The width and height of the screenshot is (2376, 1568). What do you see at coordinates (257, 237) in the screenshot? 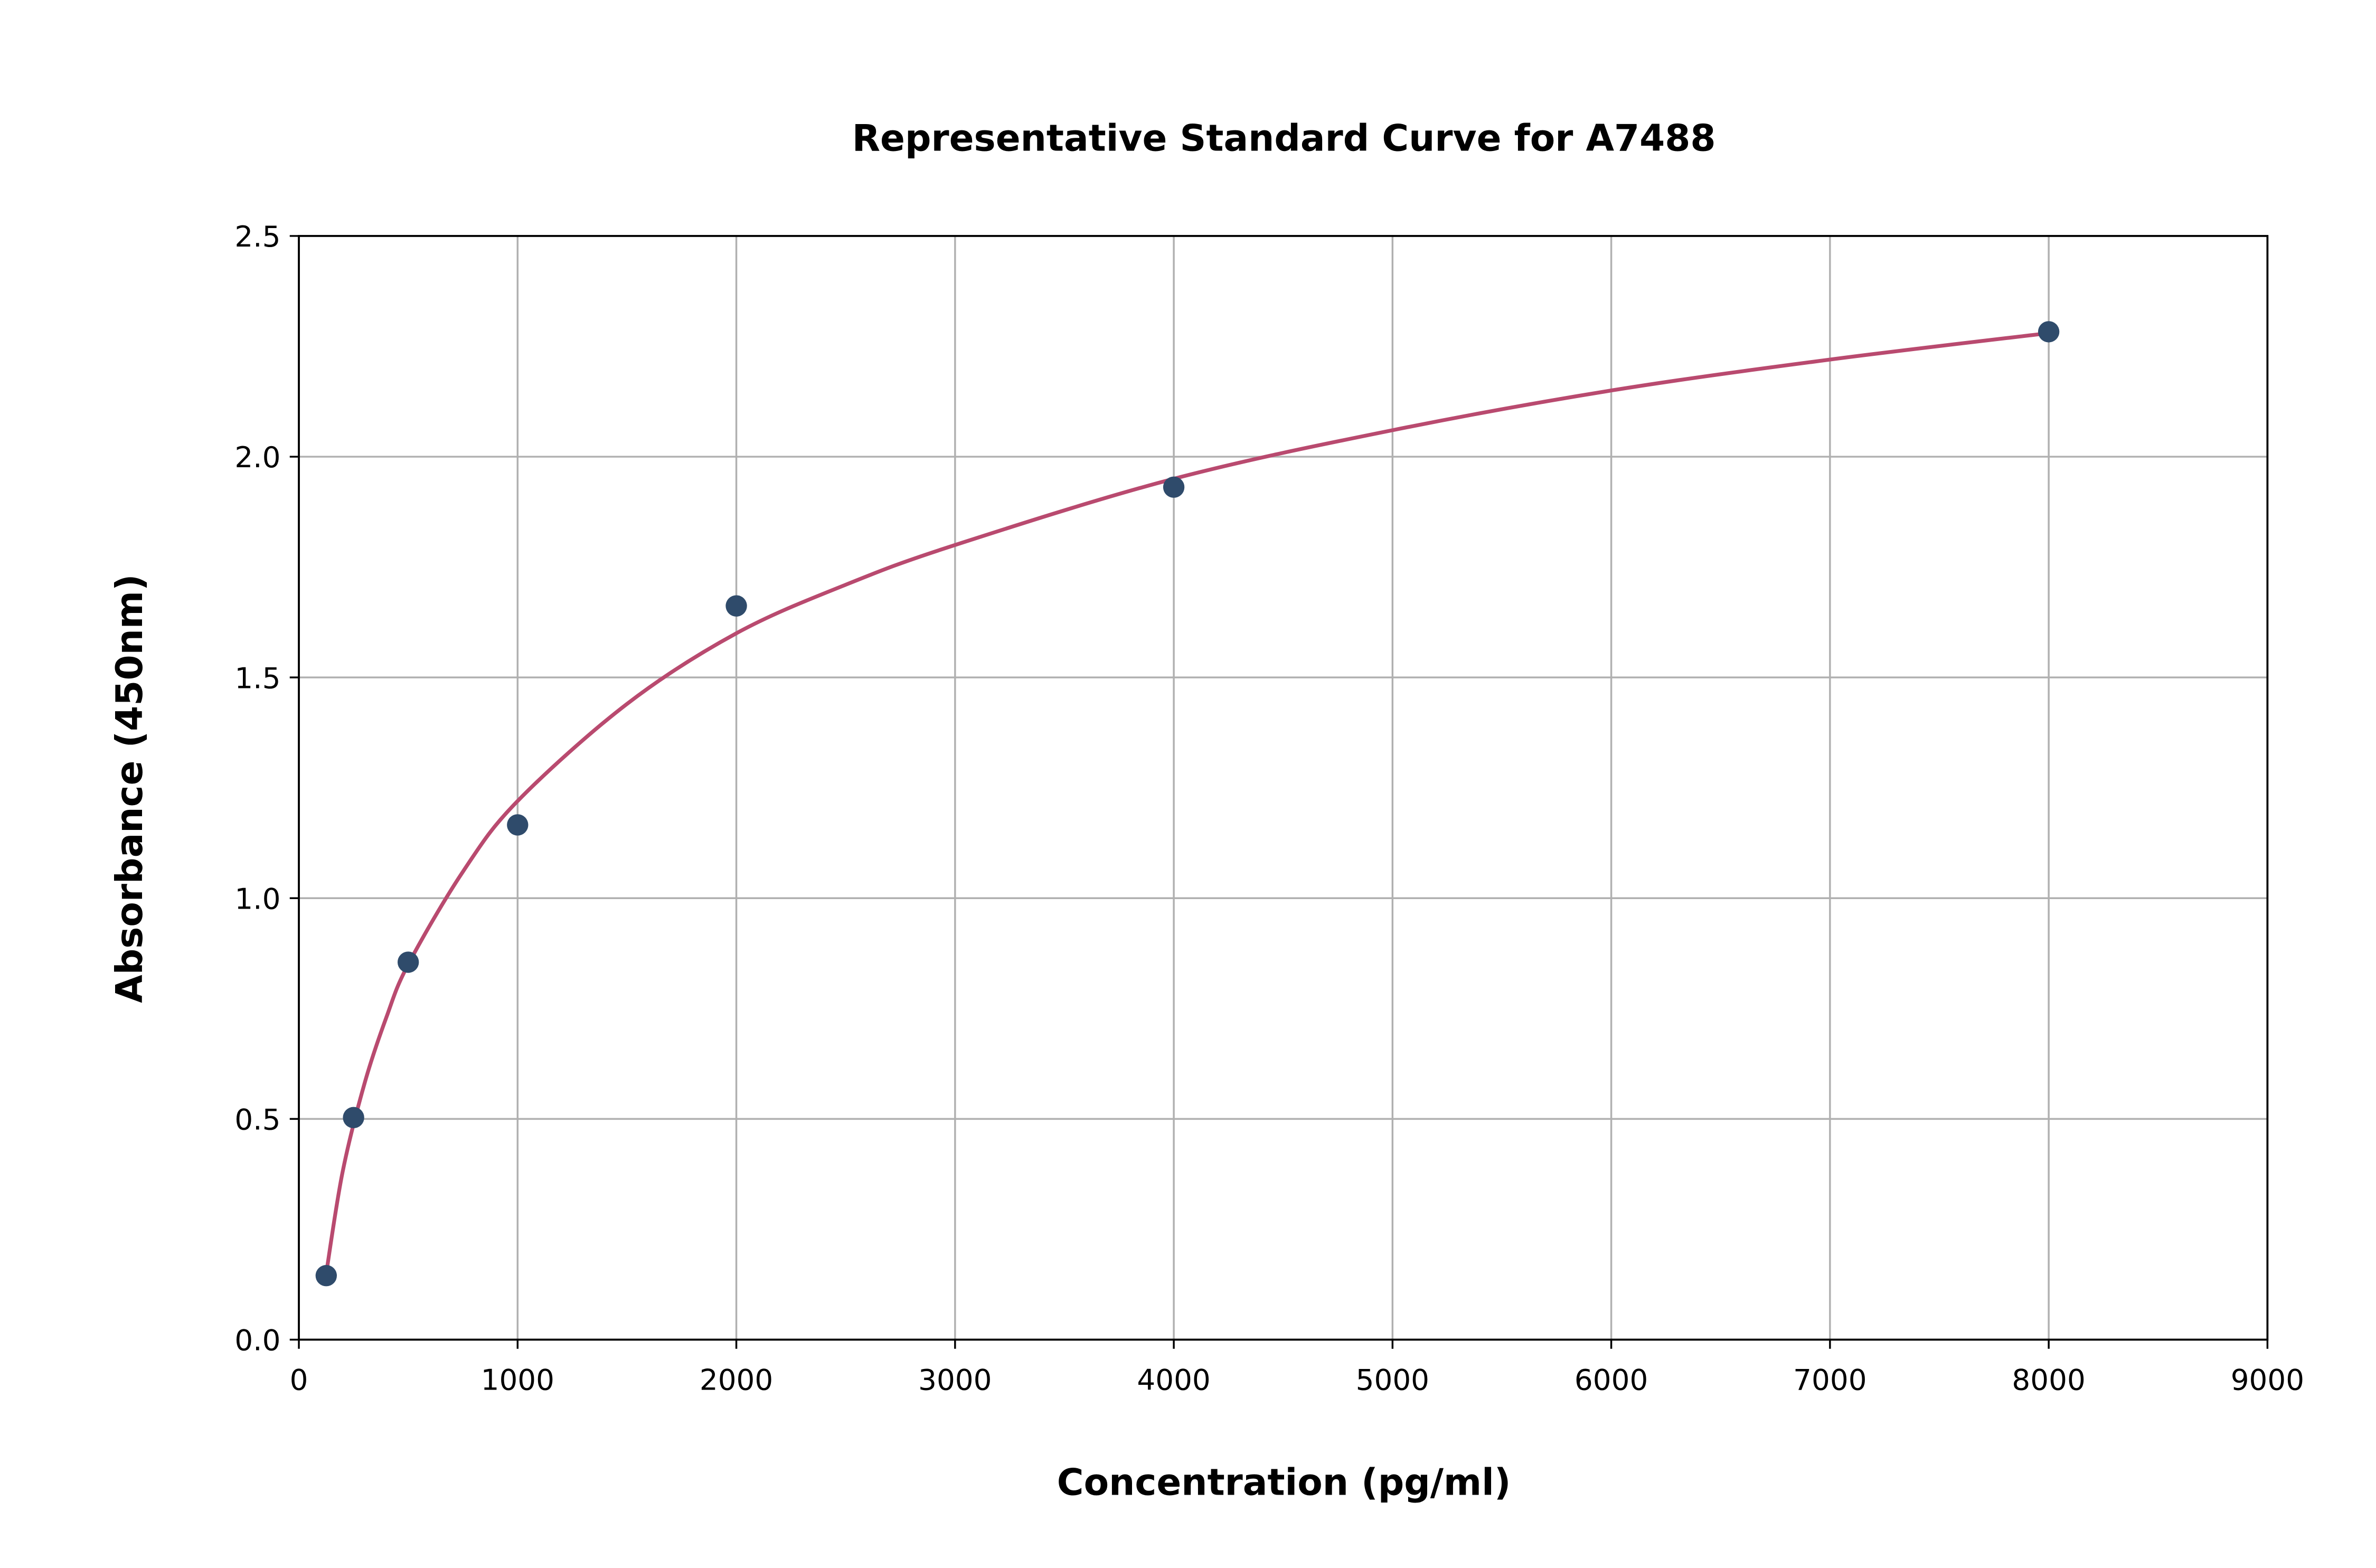
I see `y-tick-label: 2.5` at bounding box center [257, 237].